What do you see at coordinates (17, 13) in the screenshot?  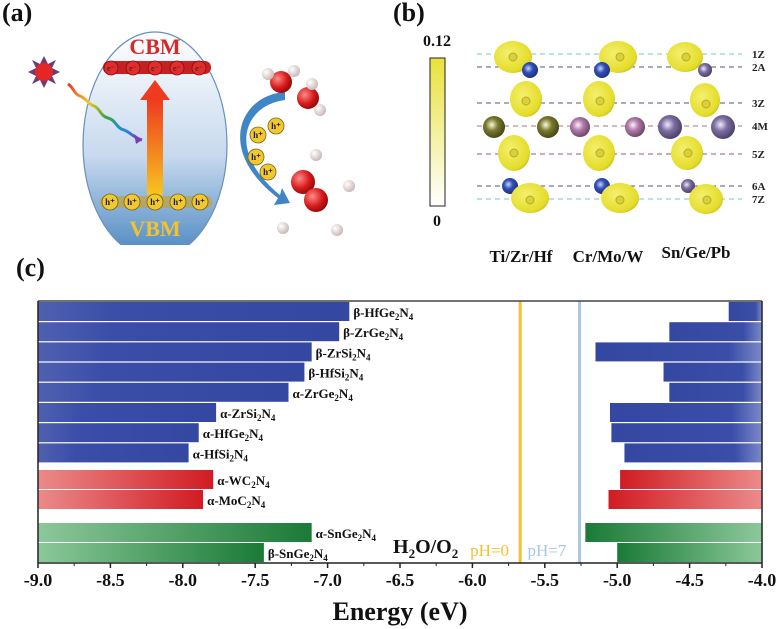 I see `panel-a-label: (a)` at bounding box center [17, 13].